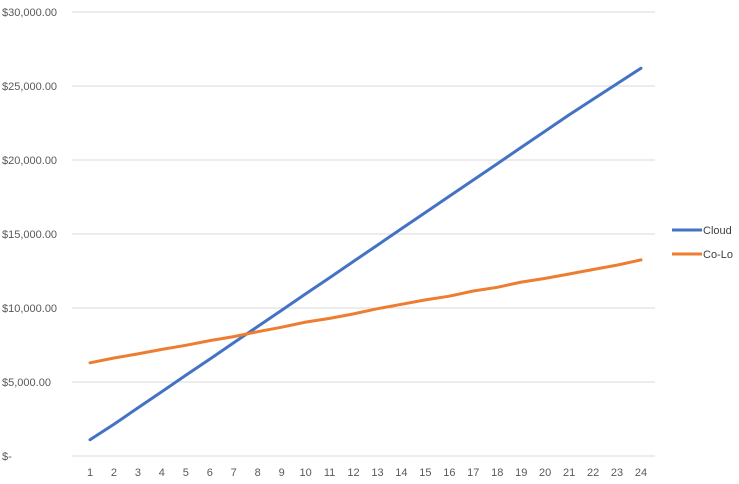 This screenshot has height=484, width=739. I want to click on x-tick-label: 8, so click(258, 473).